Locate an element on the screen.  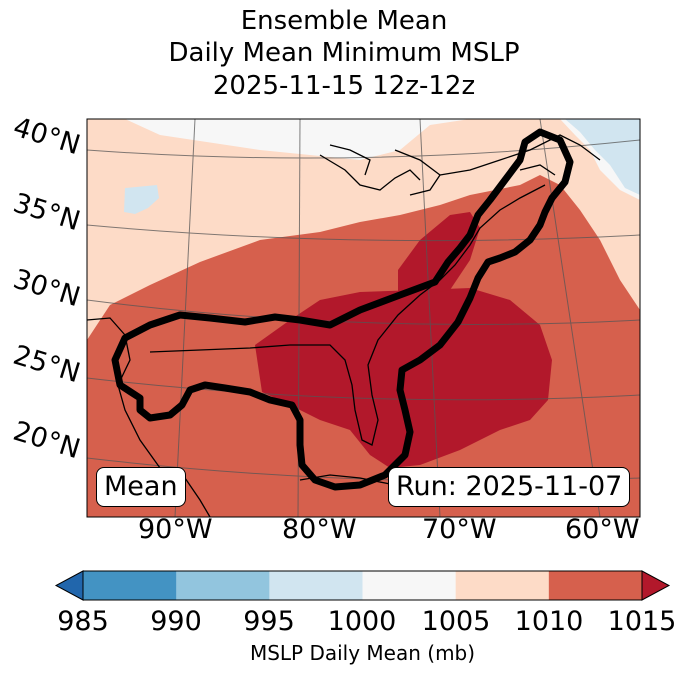
colorbar-label: MSLP Daily Mean (mb) is located at coordinates (362, 653).